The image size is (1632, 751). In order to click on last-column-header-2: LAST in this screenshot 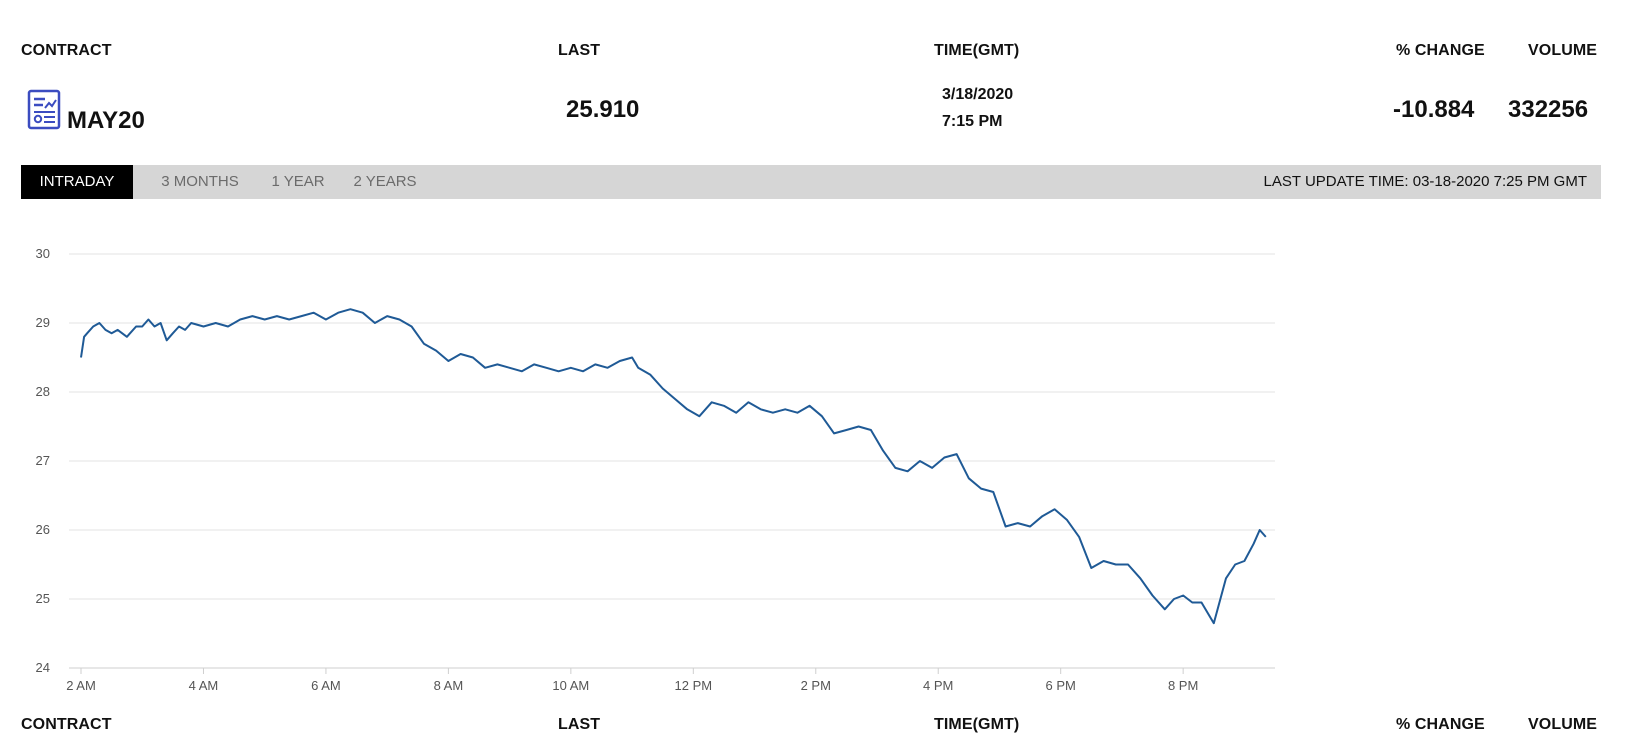, I will do `click(579, 724)`.